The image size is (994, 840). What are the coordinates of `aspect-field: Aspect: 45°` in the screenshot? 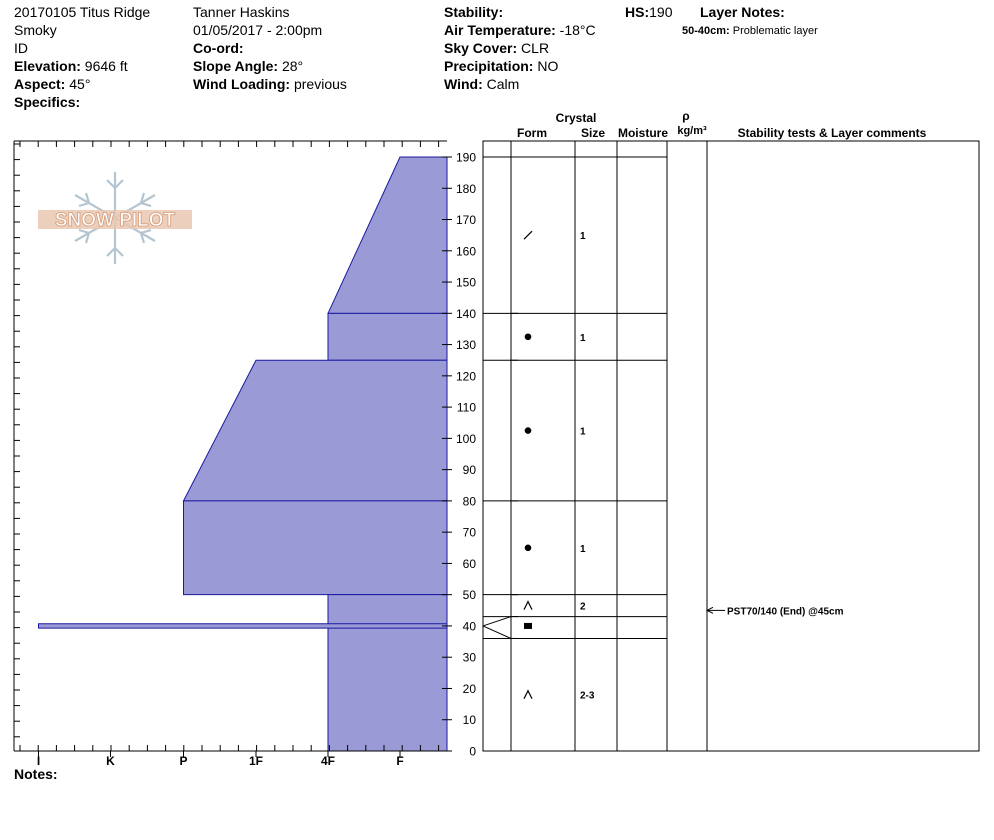 It's located at (52, 84).